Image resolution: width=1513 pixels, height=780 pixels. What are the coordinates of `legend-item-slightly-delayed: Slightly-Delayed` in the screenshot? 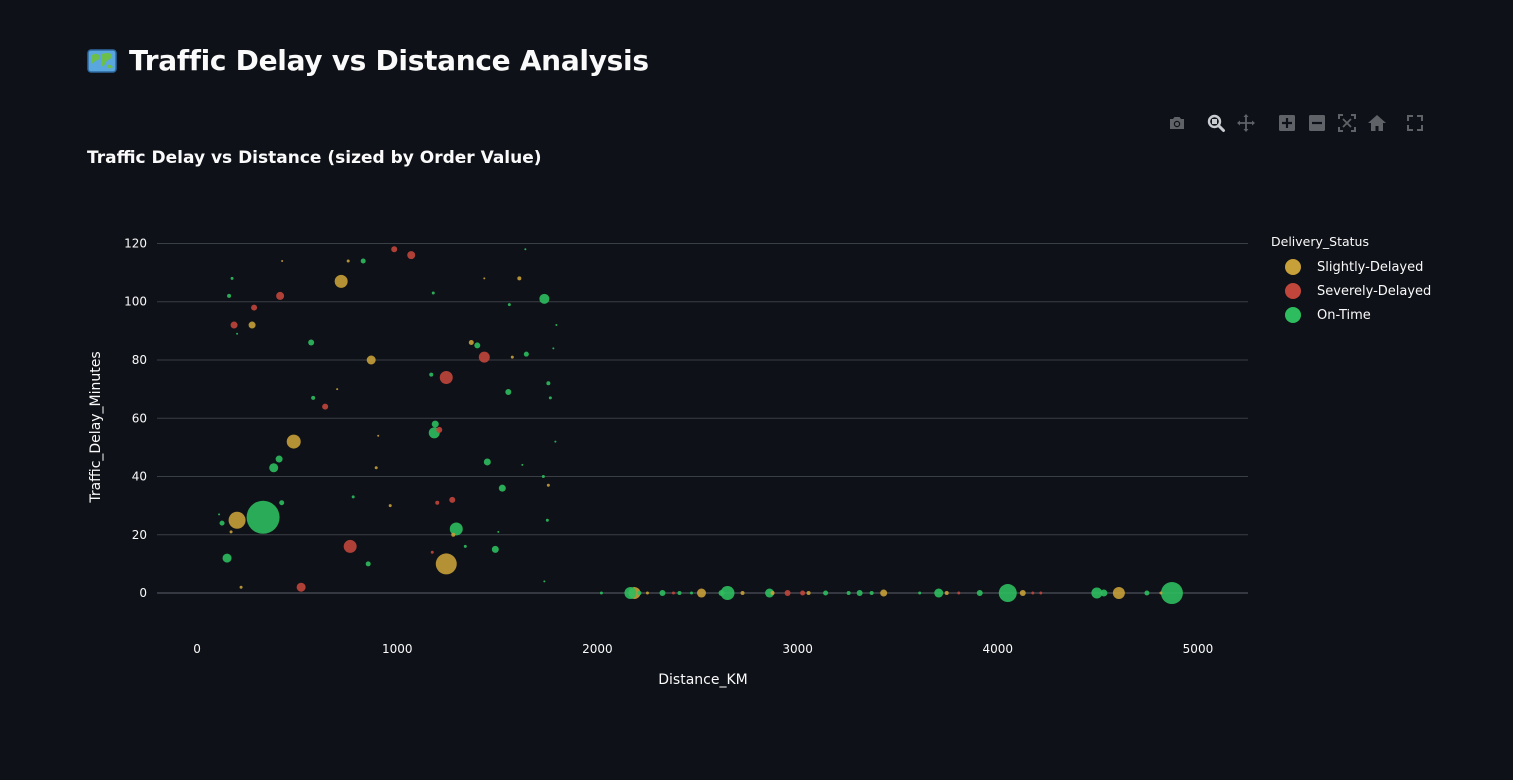 It's located at (1351, 267).